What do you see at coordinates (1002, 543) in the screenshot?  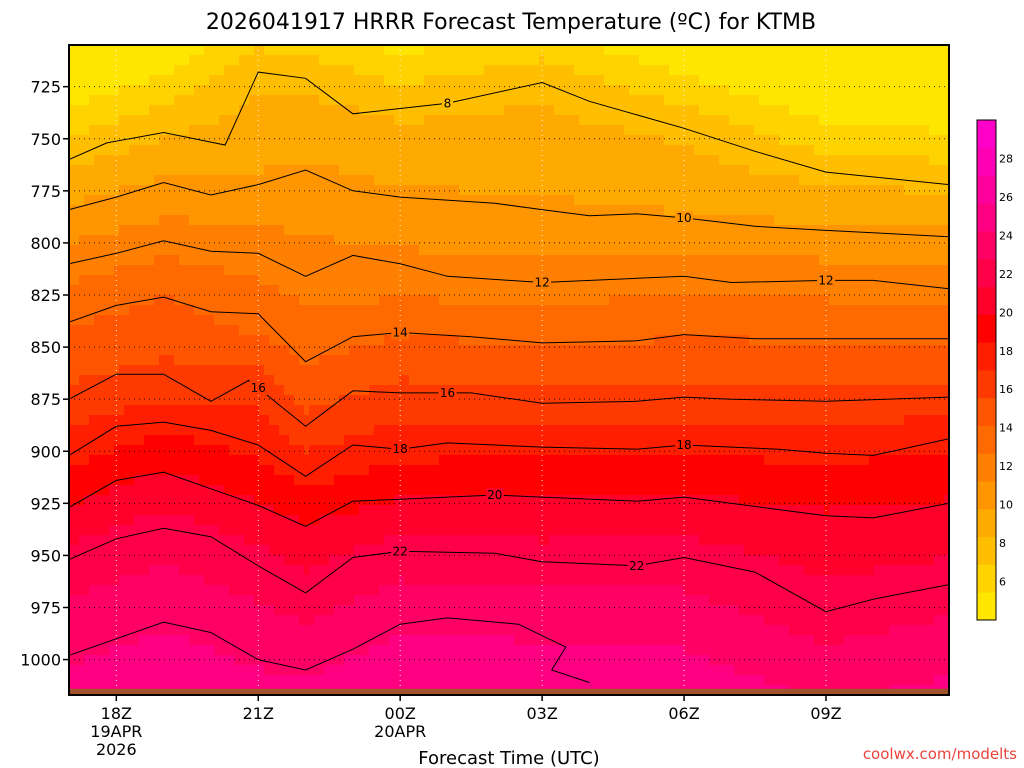 I see `colorbar-tick-label: 8` at bounding box center [1002, 543].